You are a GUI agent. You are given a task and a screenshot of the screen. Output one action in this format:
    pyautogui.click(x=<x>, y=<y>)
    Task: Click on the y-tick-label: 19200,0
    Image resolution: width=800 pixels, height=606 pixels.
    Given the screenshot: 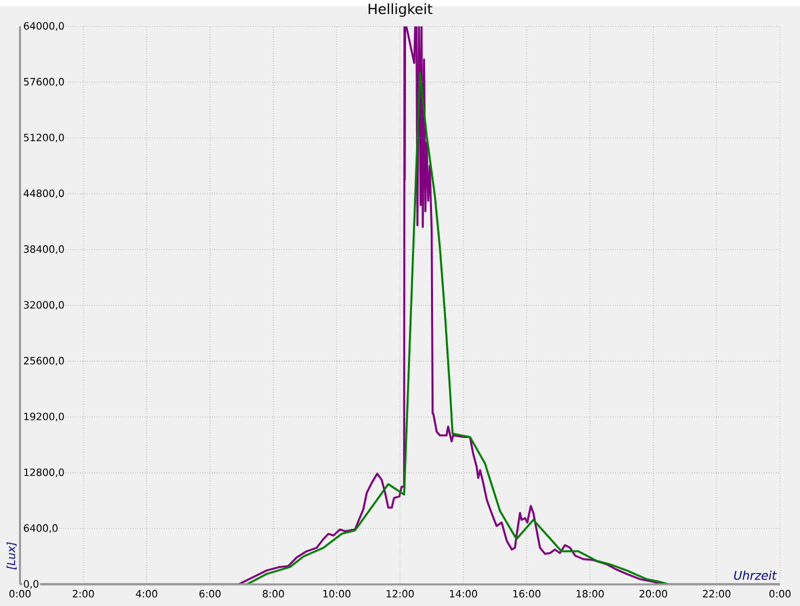 What is the action you would take?
    pyautogui.click(x=44, y=417)
    